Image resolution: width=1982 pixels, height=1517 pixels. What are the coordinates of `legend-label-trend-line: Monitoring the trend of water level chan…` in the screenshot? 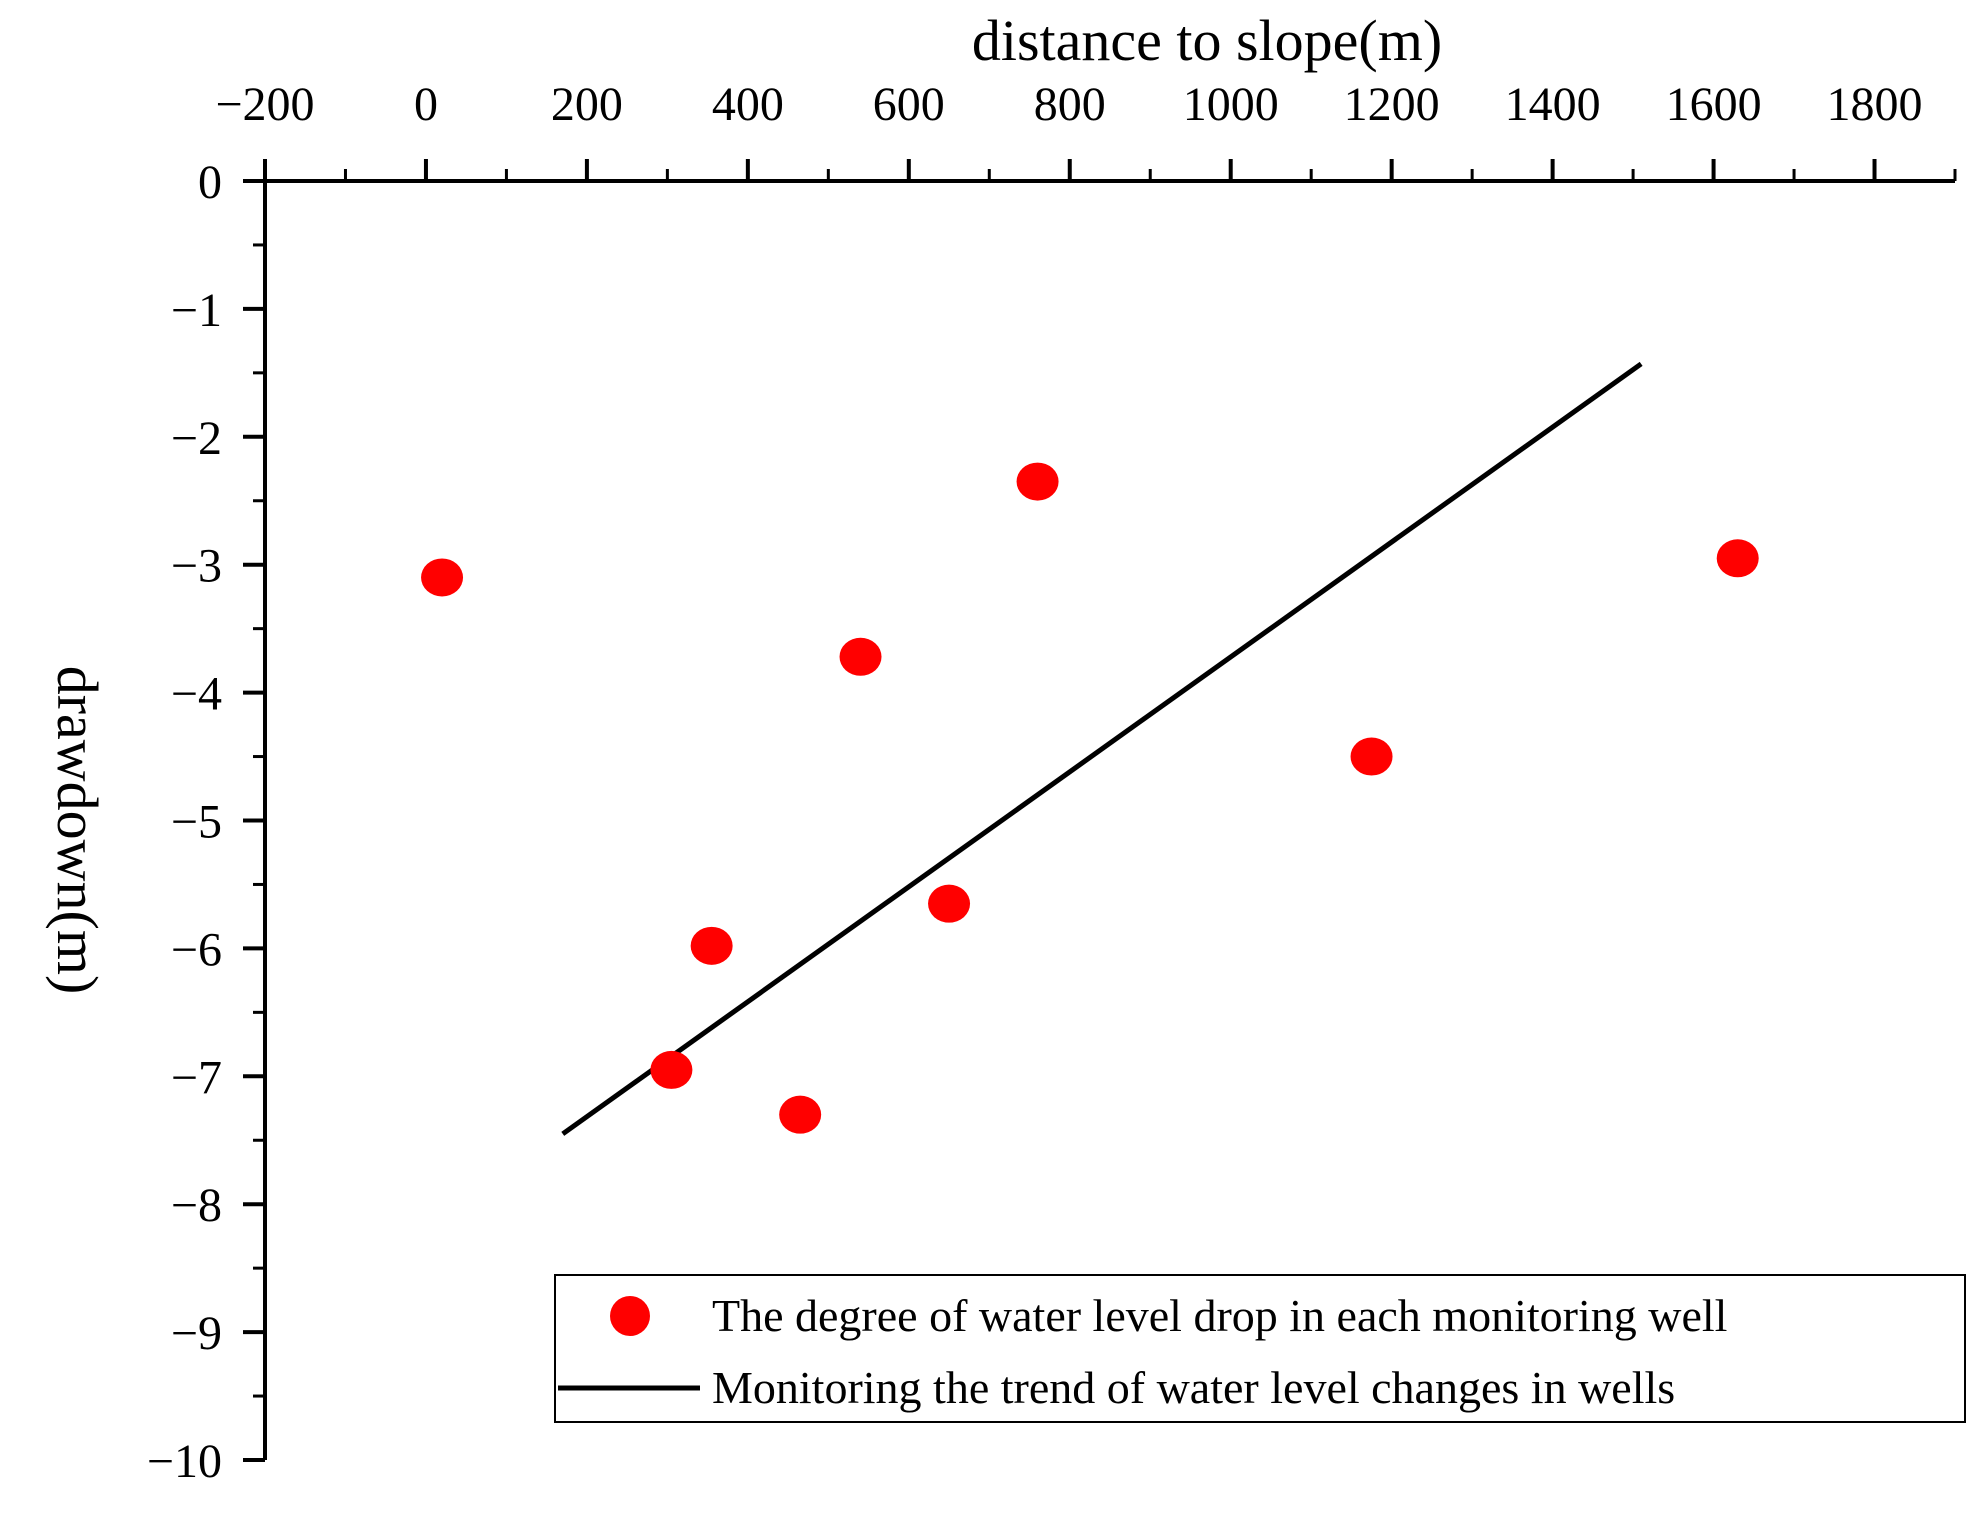 It's located at (1193, 1387).